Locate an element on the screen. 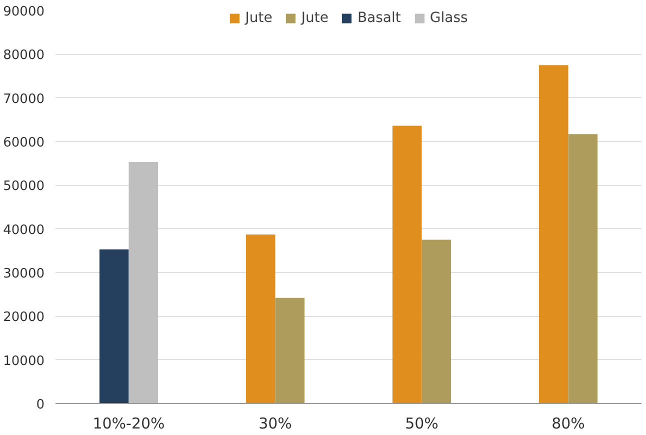  legend-label: Glass is located at coordinates (449, 18).